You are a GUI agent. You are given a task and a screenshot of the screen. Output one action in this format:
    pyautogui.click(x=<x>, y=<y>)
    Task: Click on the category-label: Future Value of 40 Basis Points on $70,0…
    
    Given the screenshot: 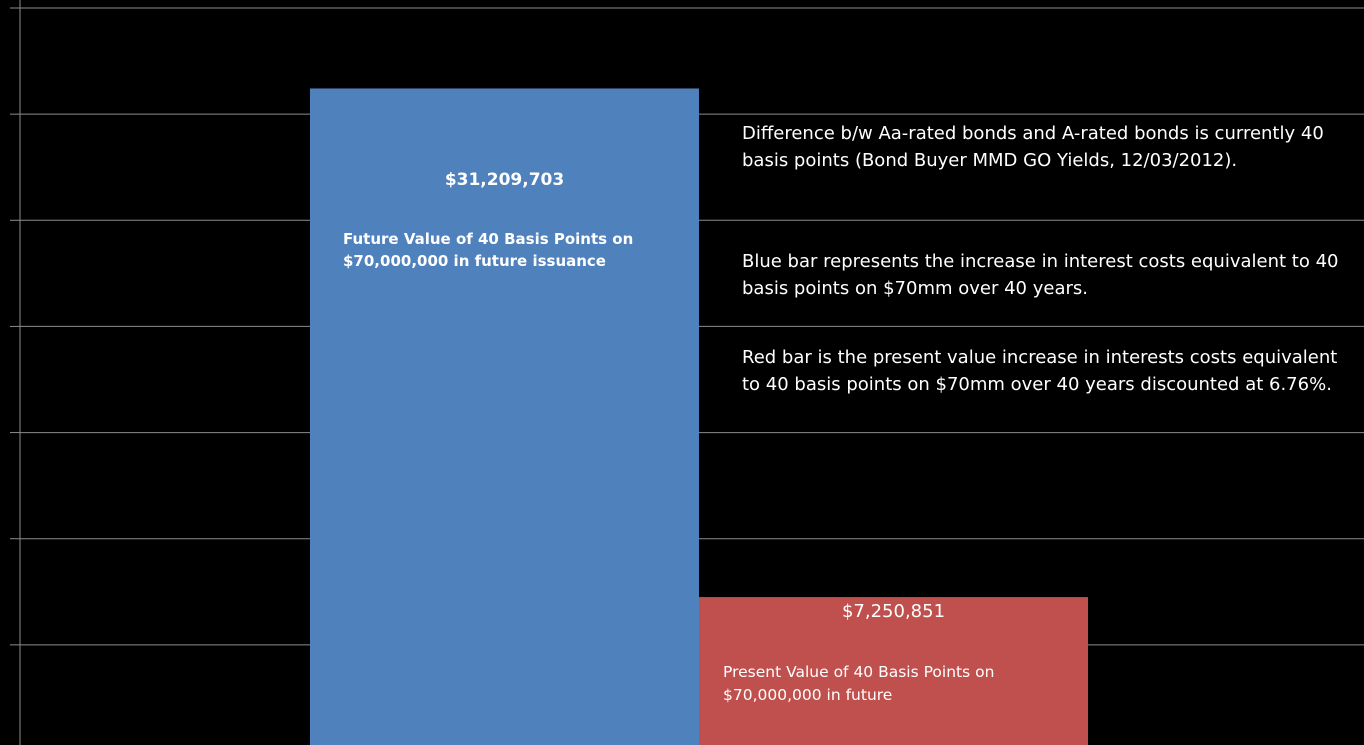 What is the action you would take?
    pyautogui.click(x=488, y=250)
    